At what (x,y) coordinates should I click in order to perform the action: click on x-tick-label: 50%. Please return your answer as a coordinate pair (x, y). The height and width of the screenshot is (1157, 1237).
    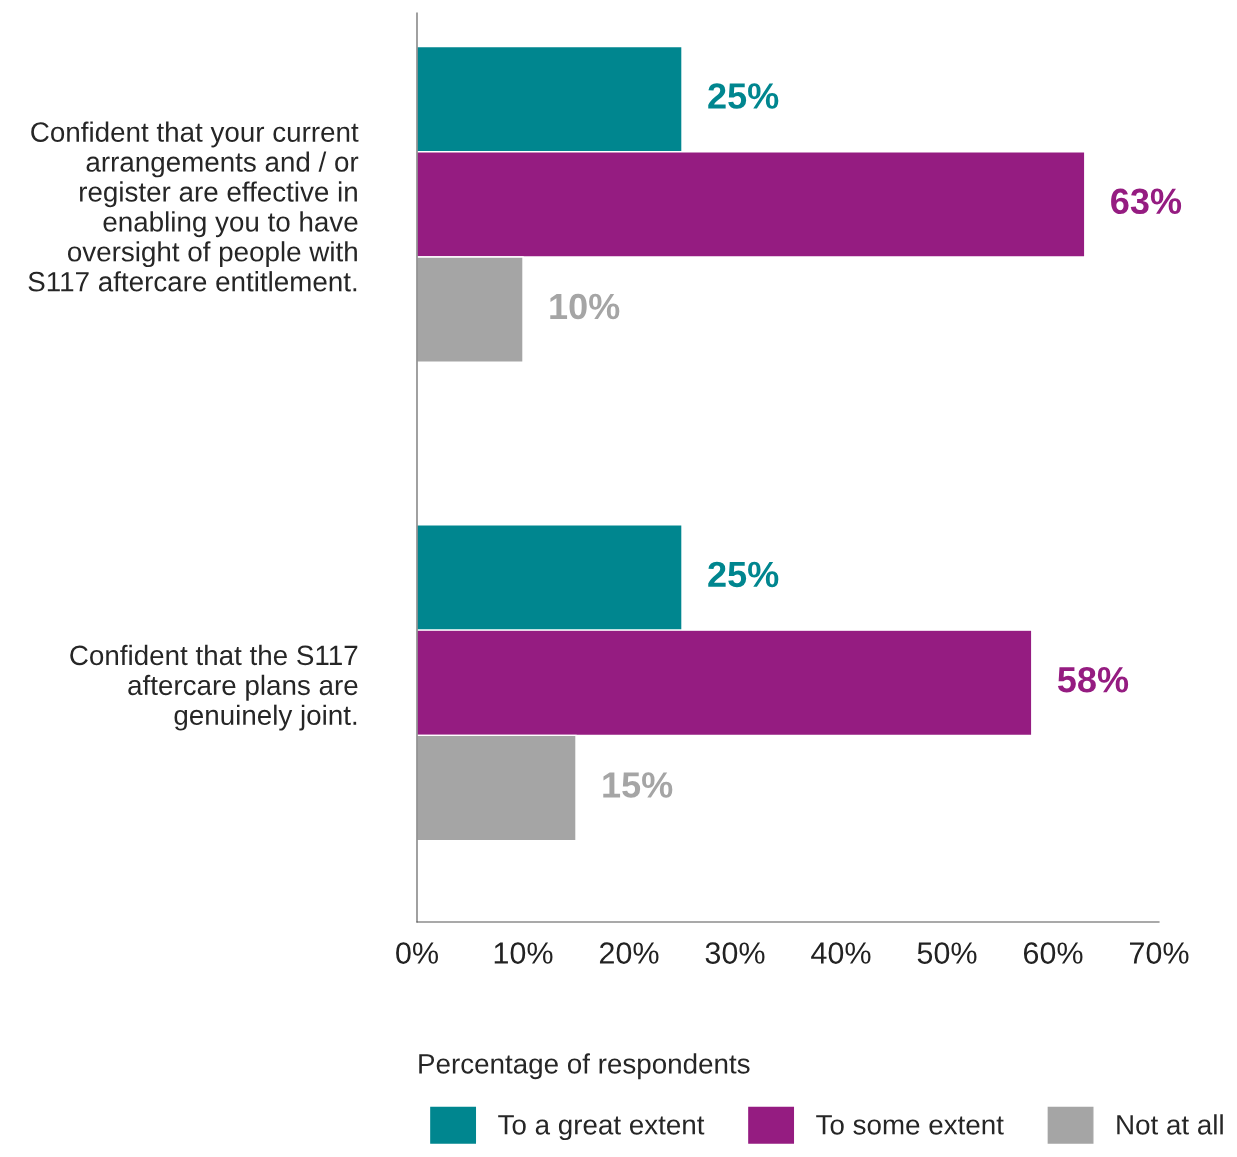
    Looking at the image, I should click on (947, 953).